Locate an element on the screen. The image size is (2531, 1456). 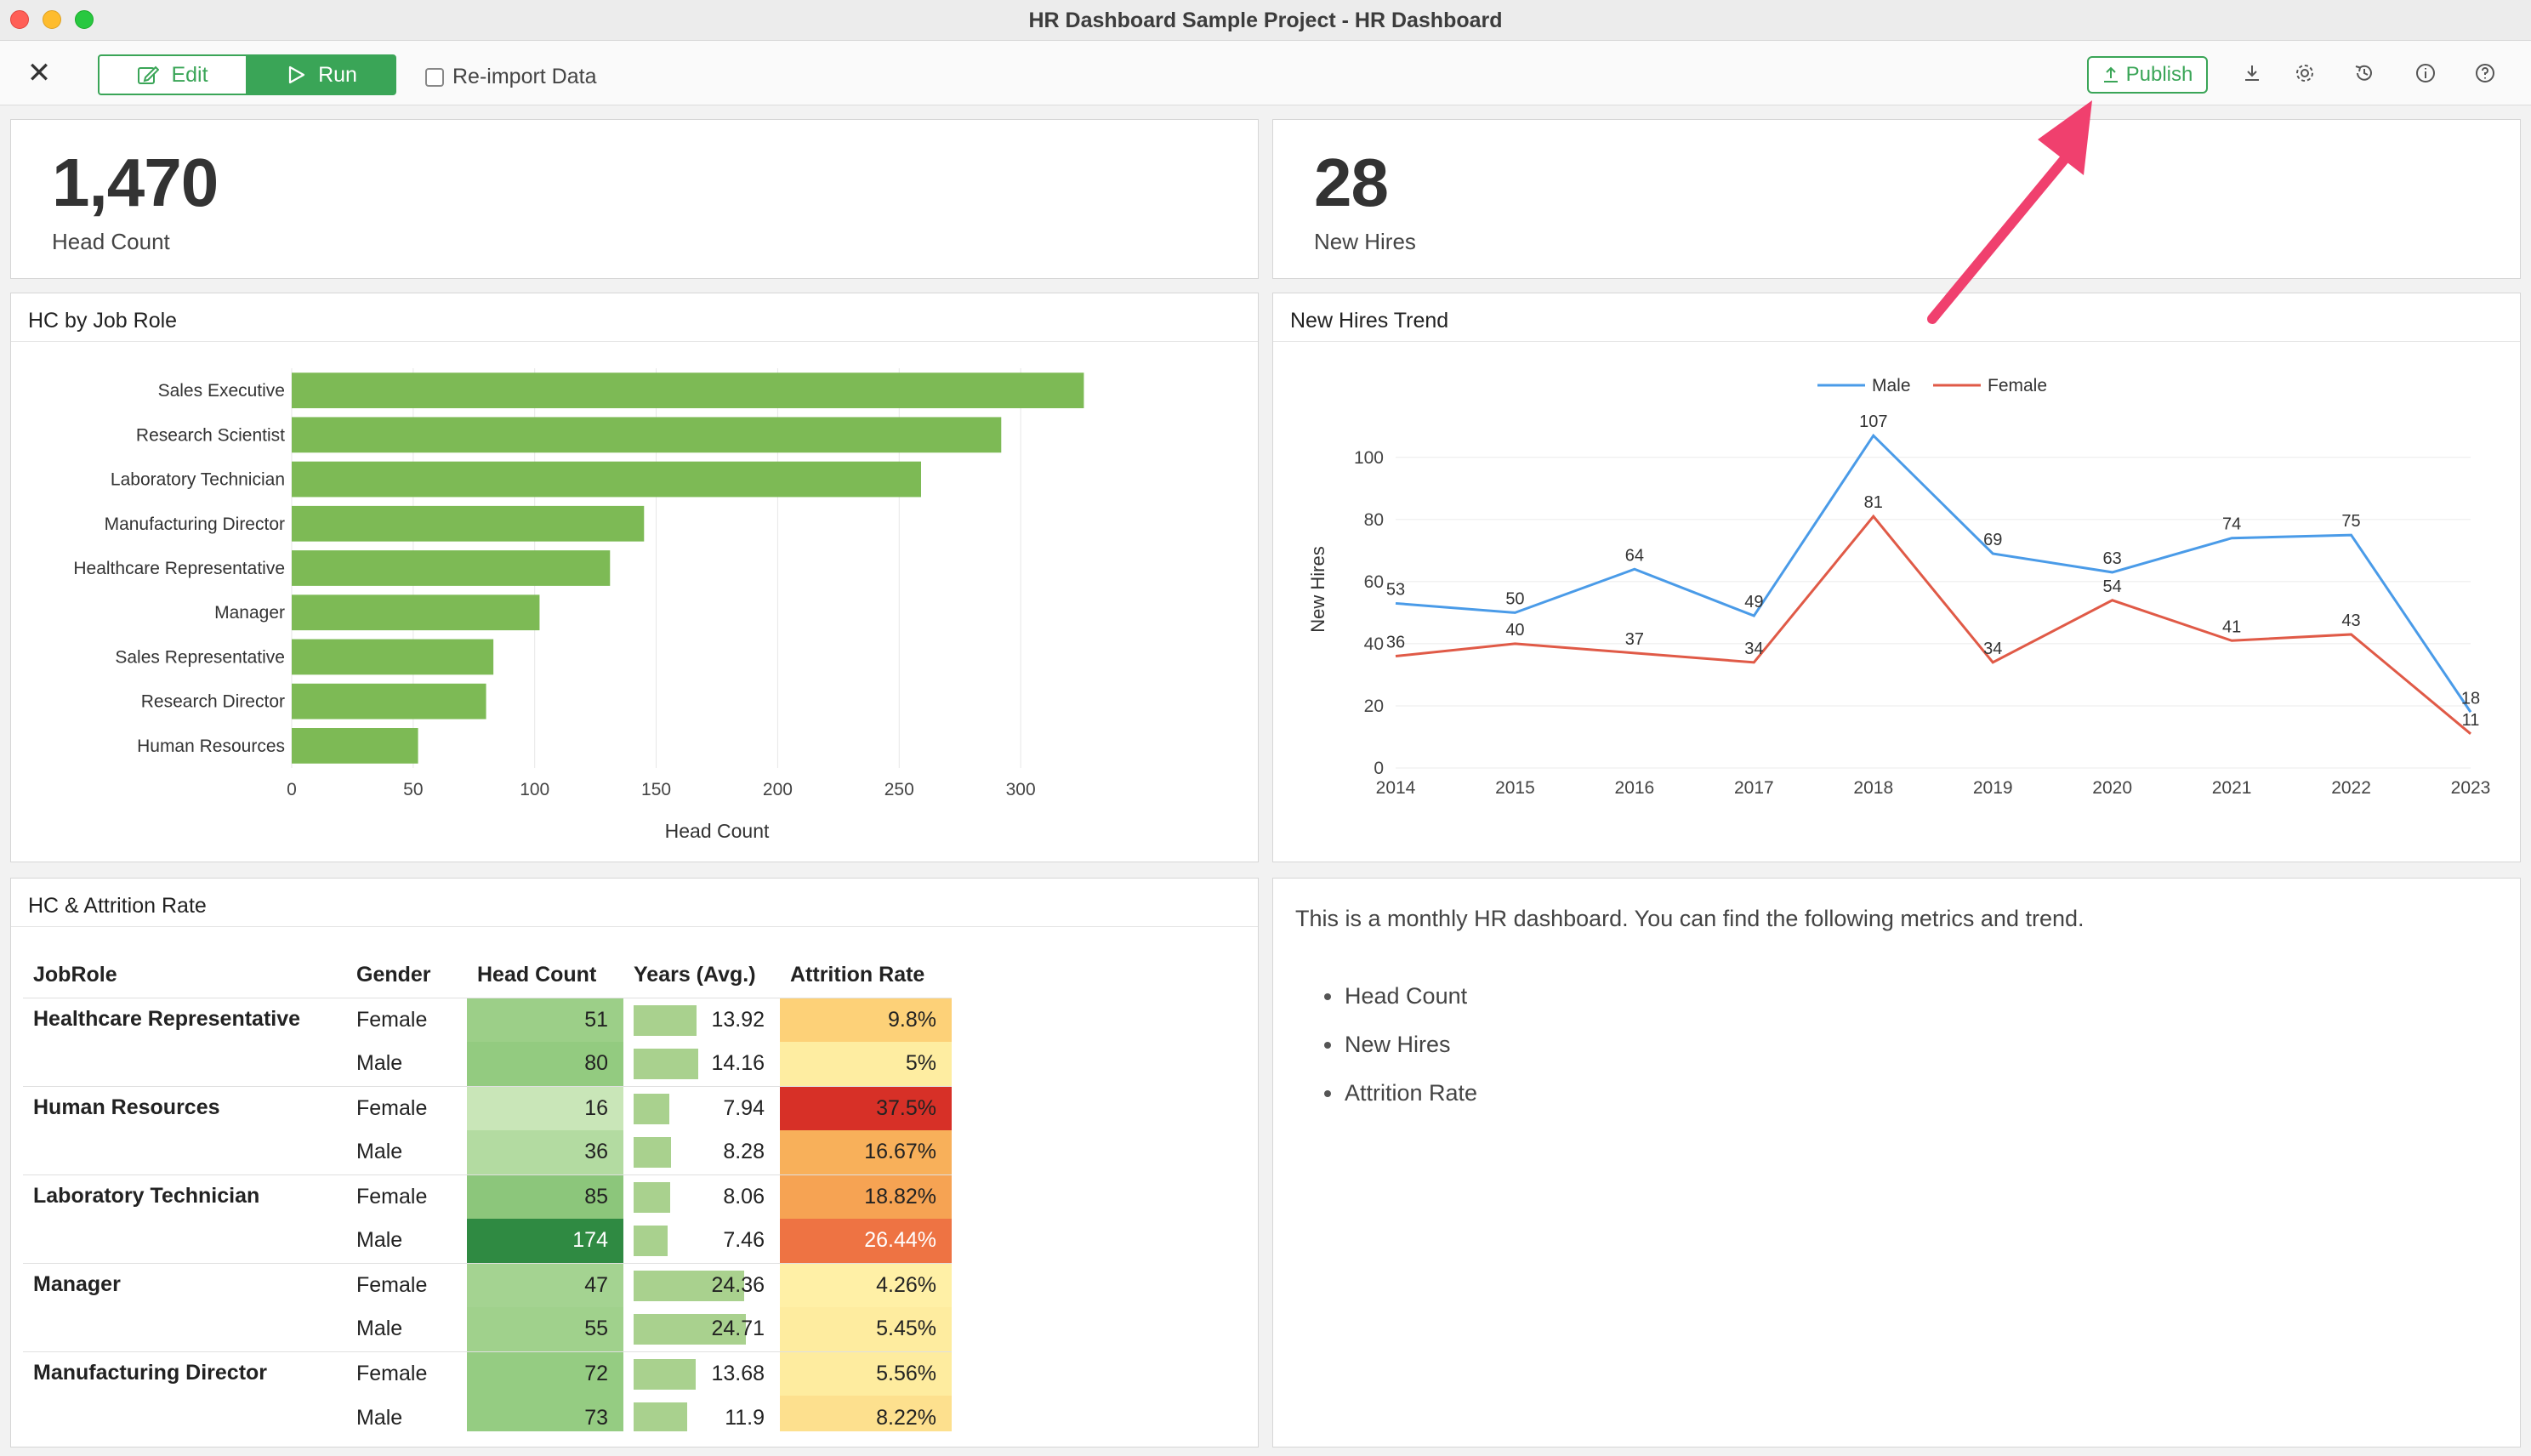
panel-title: HC & Attrition Rate is located at coordinates (117, 906).